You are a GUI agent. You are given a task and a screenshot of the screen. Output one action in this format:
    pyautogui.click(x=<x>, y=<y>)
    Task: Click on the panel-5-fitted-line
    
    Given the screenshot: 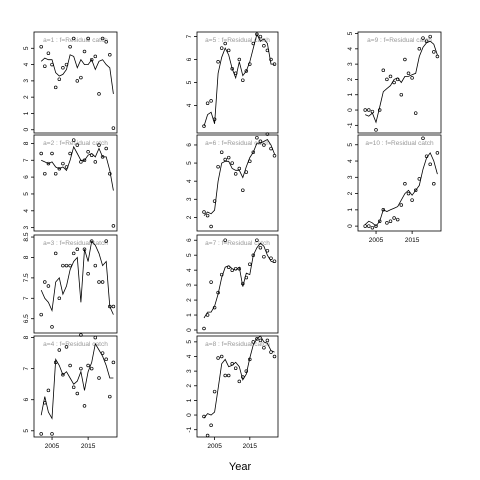 What is the action you would take?
    pyautogui.click(x=239, y=80)
    